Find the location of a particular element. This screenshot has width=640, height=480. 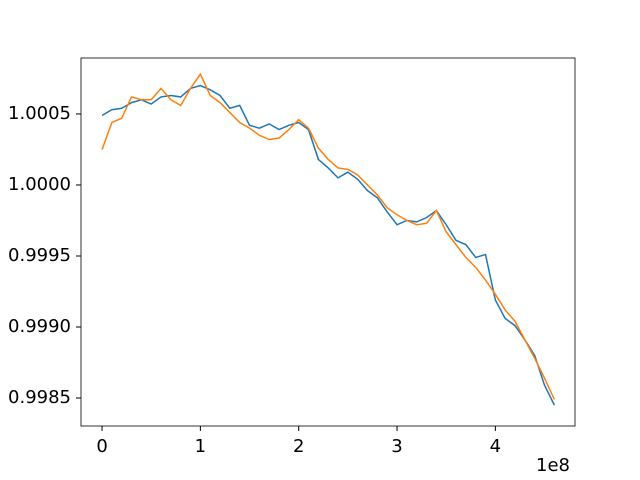

y-tick-label: 1.0005 is located at coordinates (39, 113).